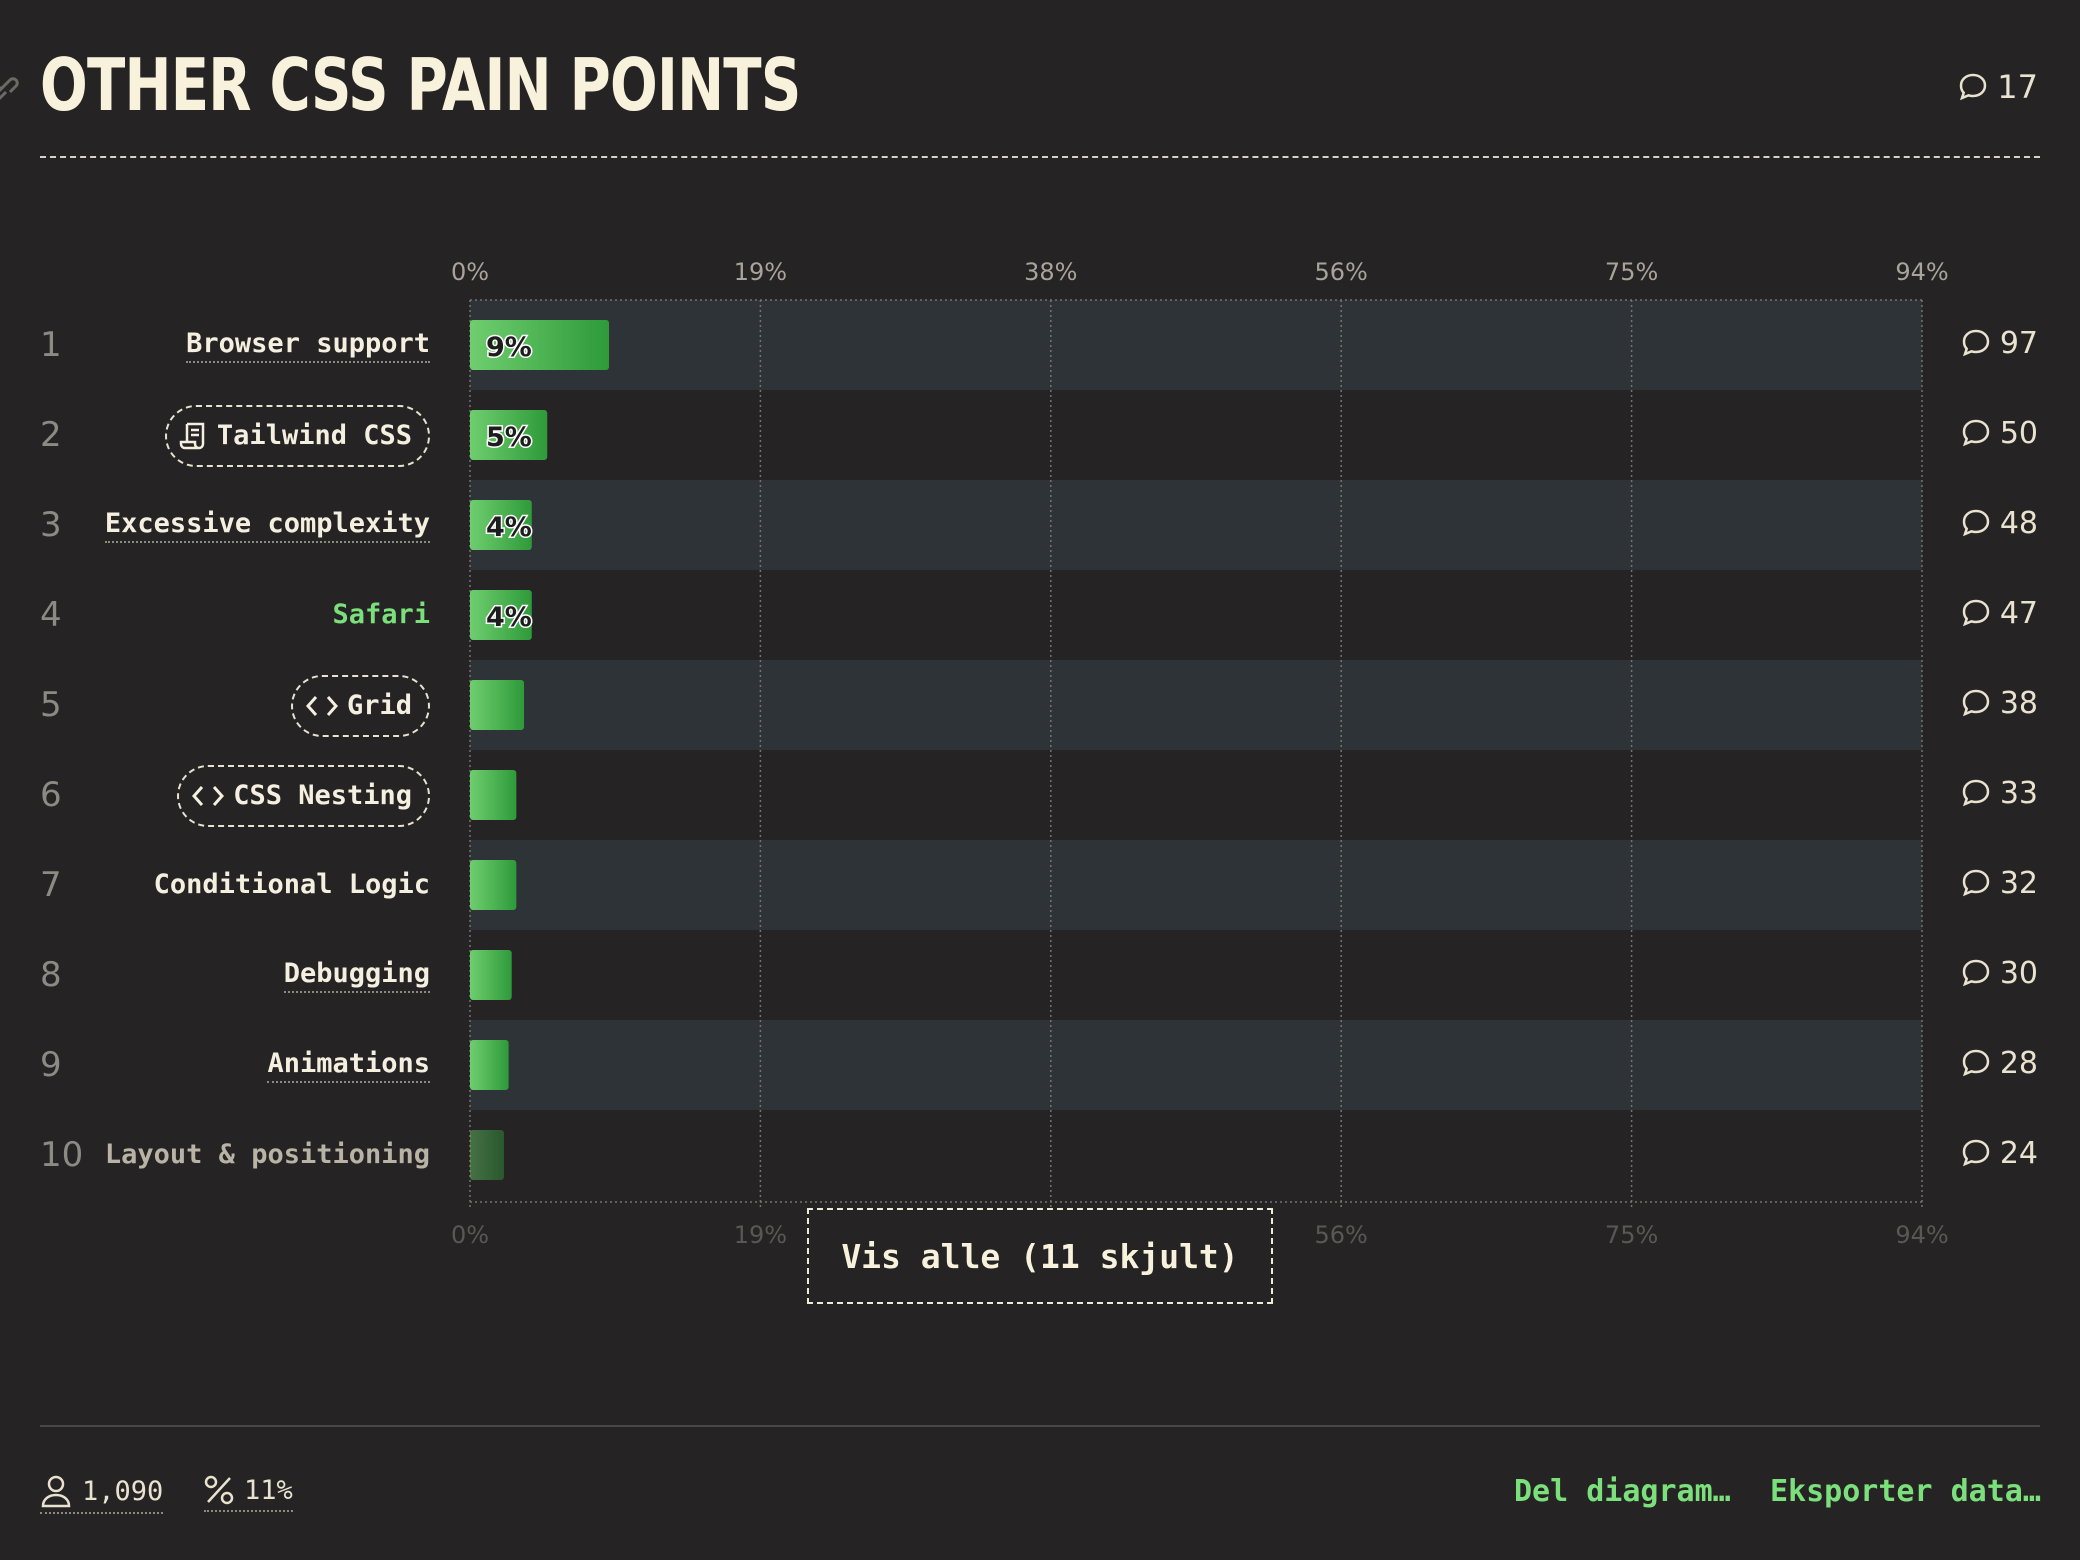  I want to click on respondents-count: 1,090, so click(123, 1491).